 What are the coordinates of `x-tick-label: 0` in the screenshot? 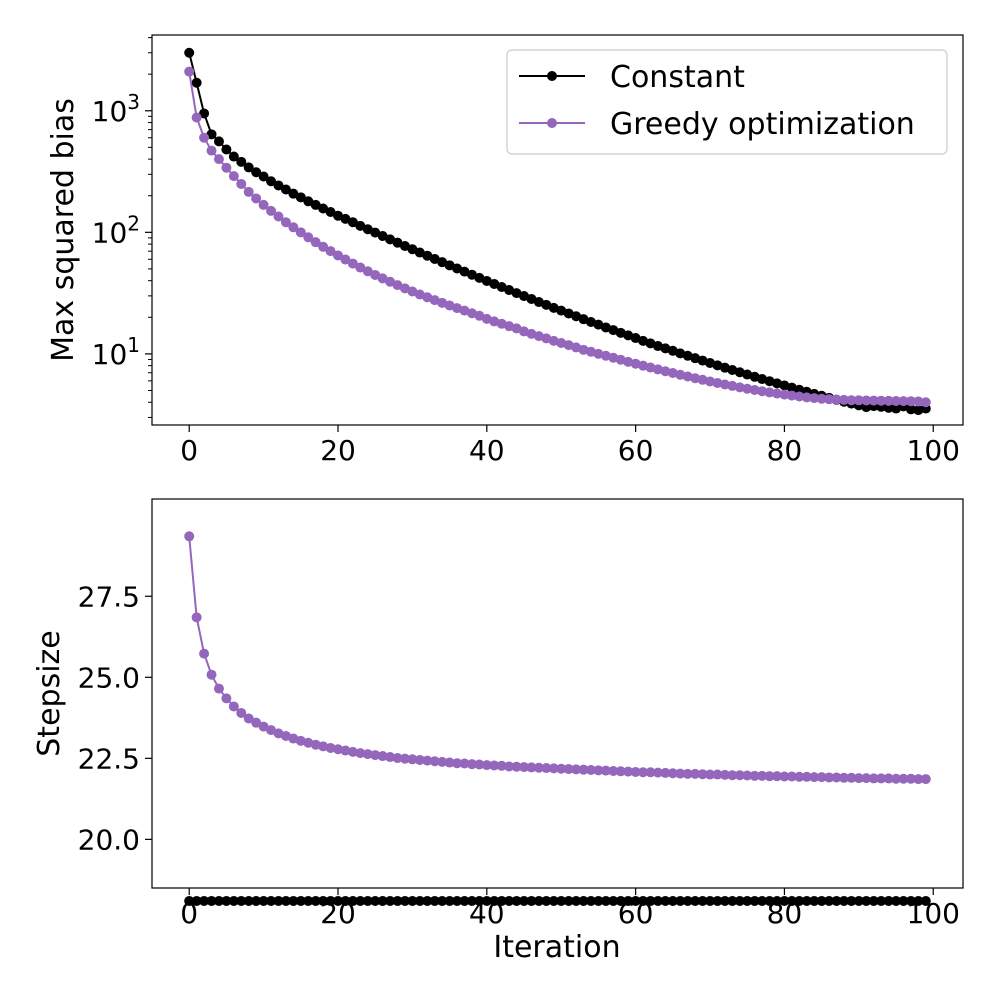 It's located at (189, 450).